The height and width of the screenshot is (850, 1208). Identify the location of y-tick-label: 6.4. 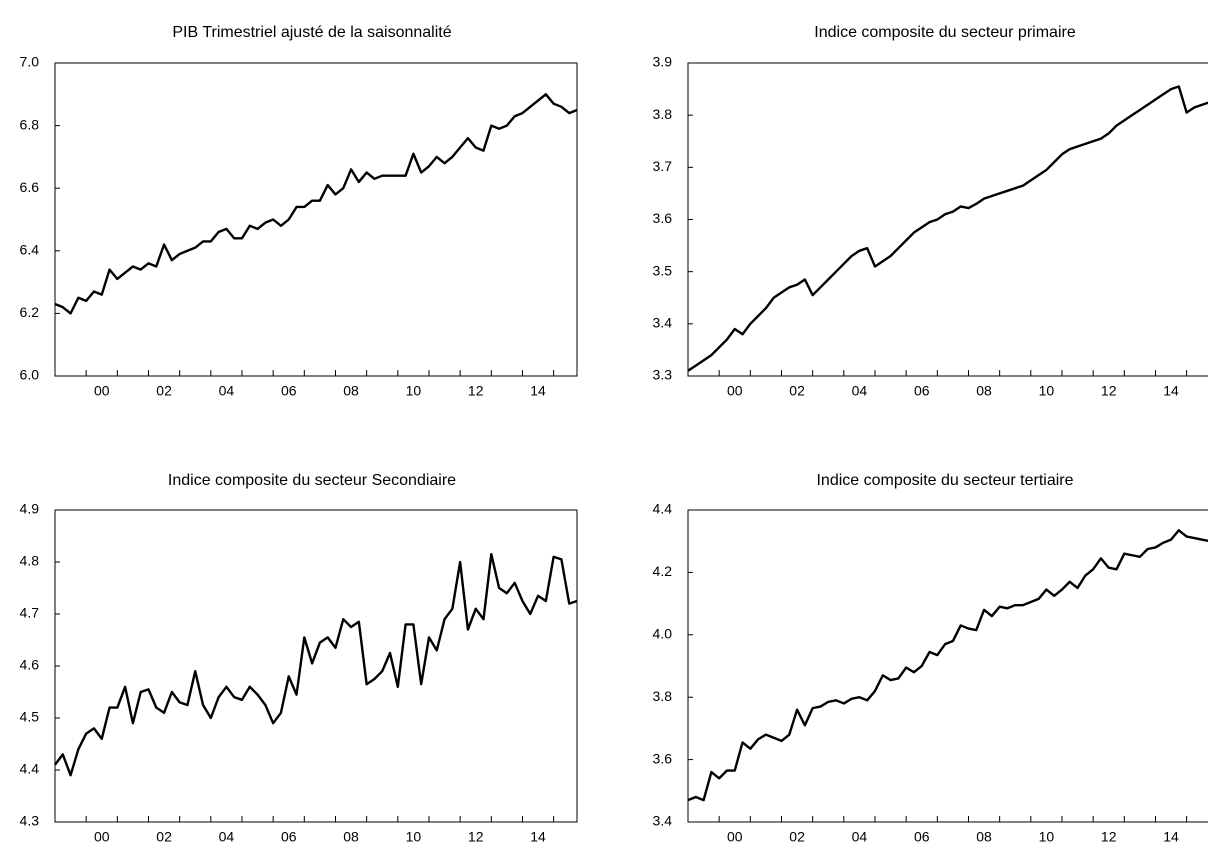
(30, 250).